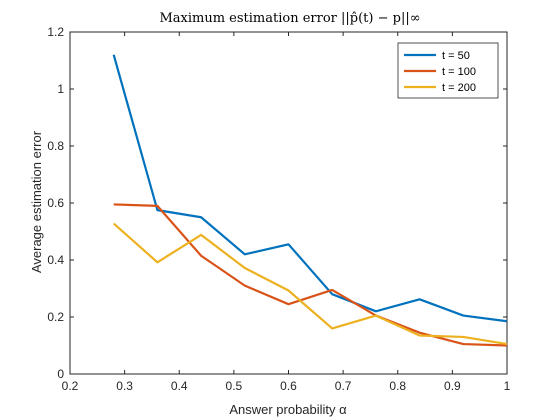 The width and height of the screenshot is (560, 420). What do you see at coordinates (124, 386) in the screenshot?
I see `x-tick-label: 0.3` at bounding box center [124, 386].